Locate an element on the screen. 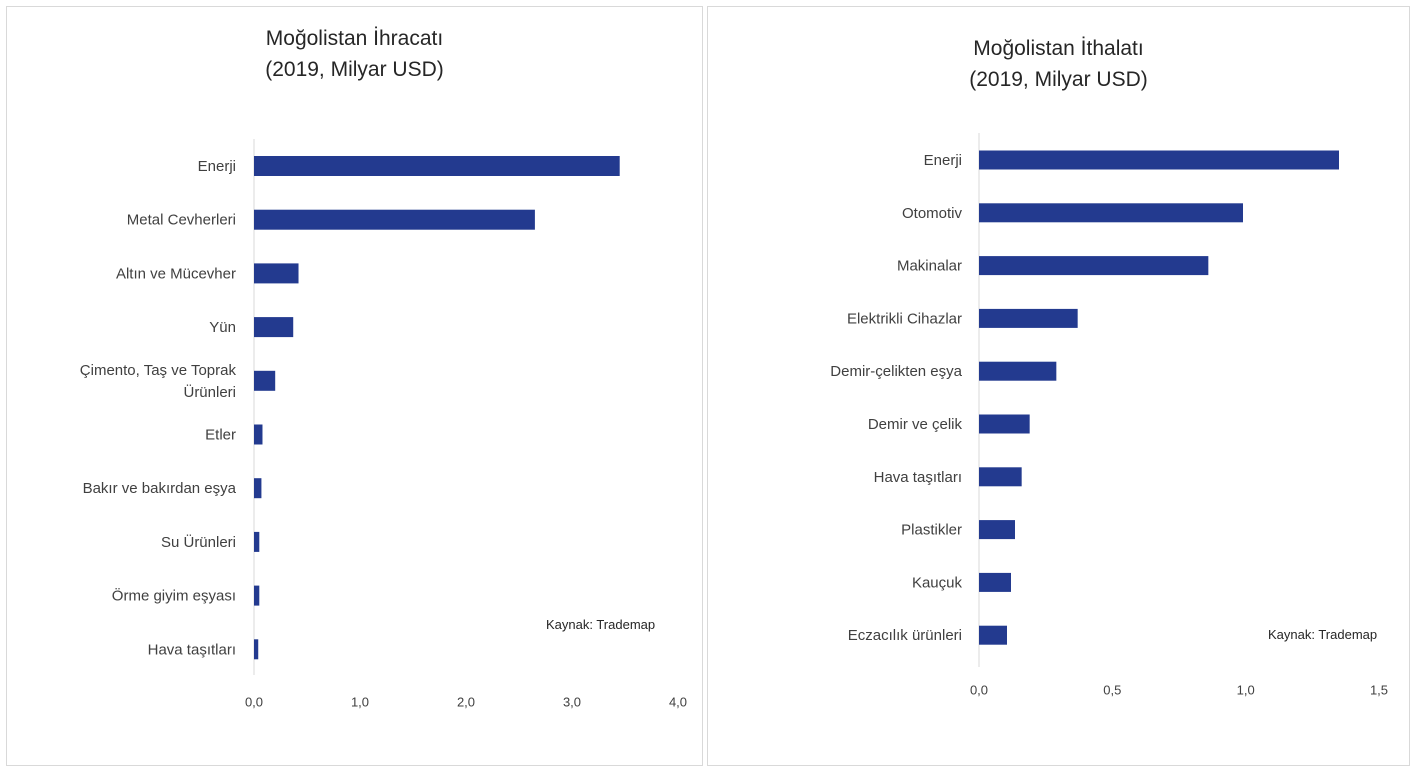 This screenshot has width=1415, height=766. export-chart-title-block: Moğolistan İhracatı (2019, Milyar USD) is located at coordinates (354, 54).